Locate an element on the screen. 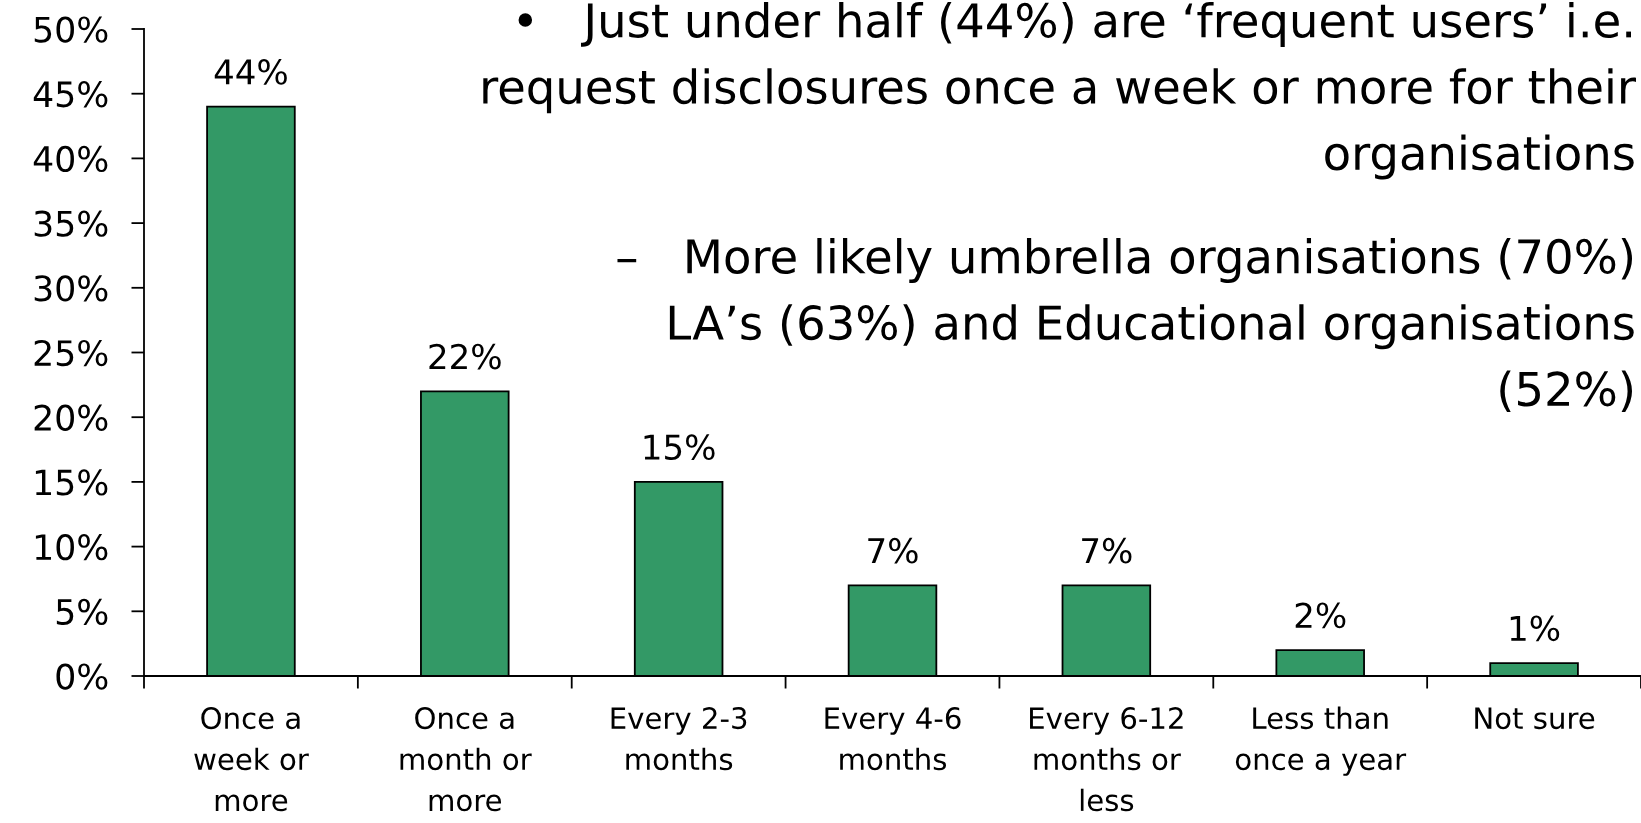 The image size is (1641, 823). y-tick-label: 25% is located at coordinates (71, 353).